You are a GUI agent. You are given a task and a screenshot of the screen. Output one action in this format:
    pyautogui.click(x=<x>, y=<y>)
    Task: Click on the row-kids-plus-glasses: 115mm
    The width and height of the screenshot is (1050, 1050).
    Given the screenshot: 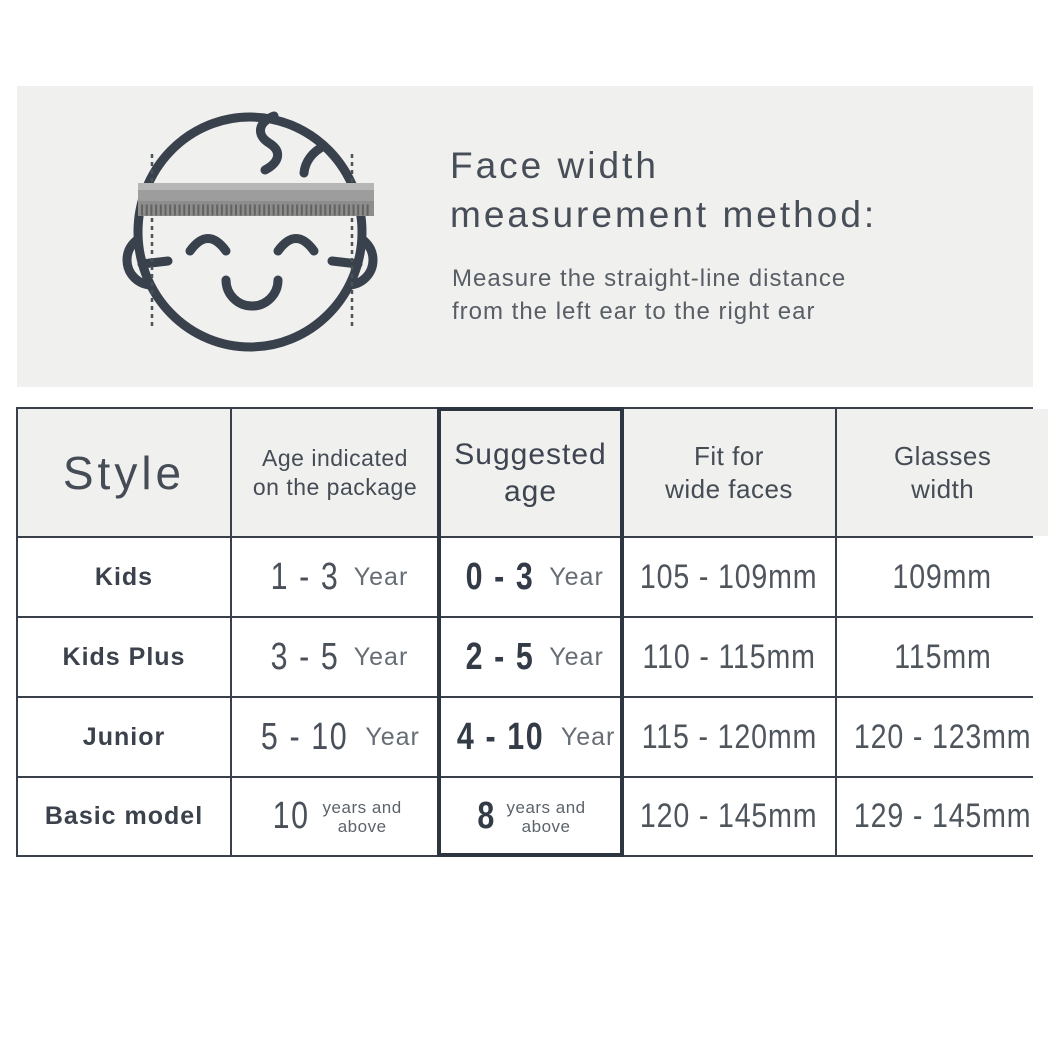 What is the action you would take?
    pyautogui.click(x=943, y=657)
    